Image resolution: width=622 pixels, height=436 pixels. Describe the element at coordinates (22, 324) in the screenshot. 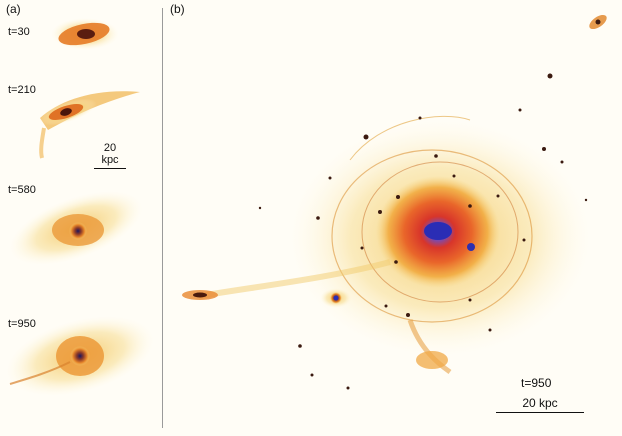

I see `frame-time-label: t=950` at that location.